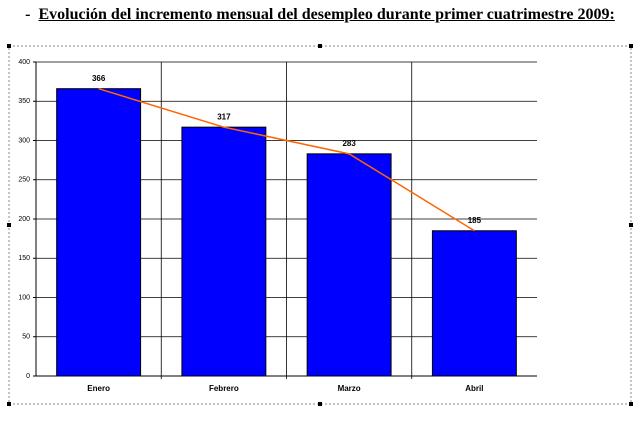 This screenshot has height=426, width=640. I want to click on y-tick-label: 300, so click(24, 140).